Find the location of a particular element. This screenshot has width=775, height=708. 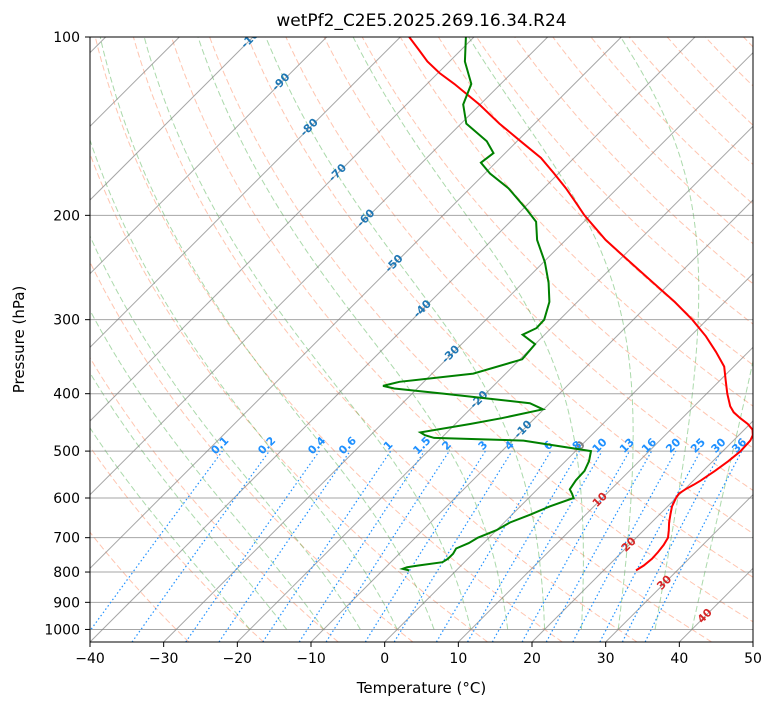

y-tick-label: 100 is located at coordinates (66, 38).